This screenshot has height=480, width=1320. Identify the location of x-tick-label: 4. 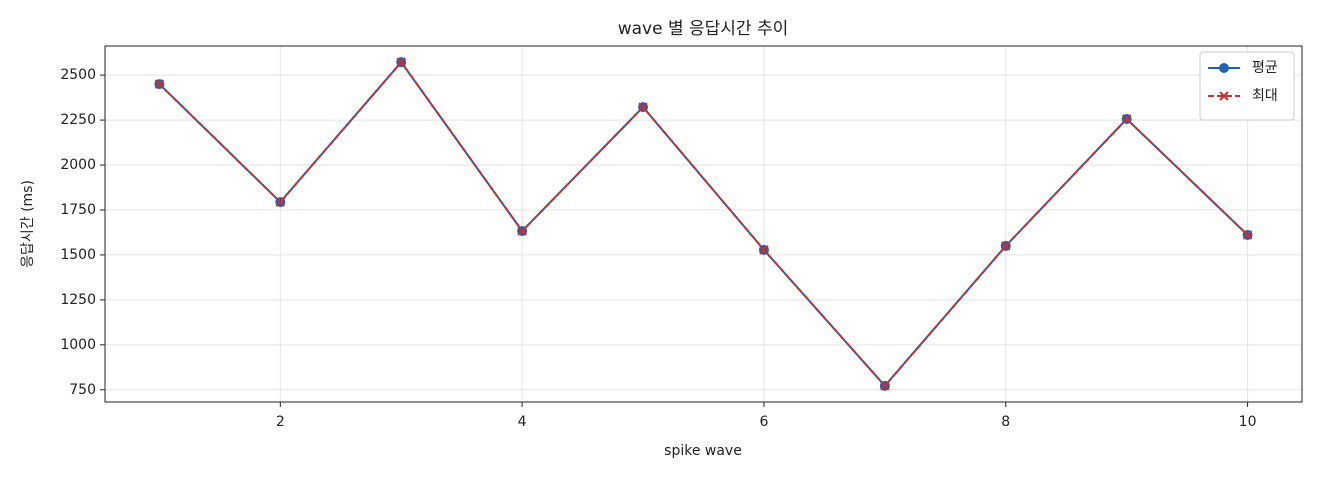
(522, 422).